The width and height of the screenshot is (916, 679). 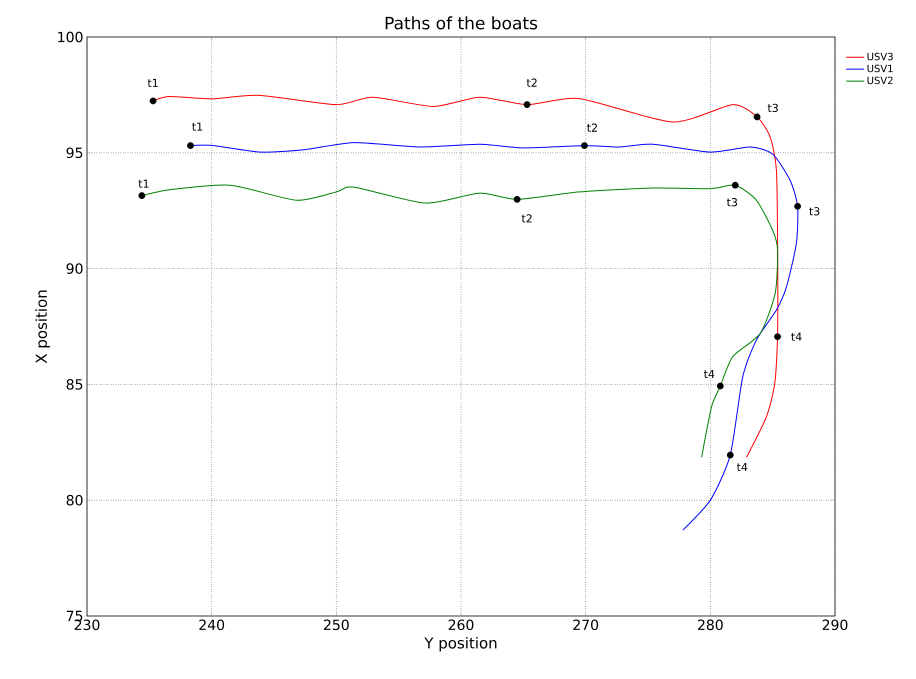 What do you see at coordinates (461, 625) in the screenshot?
I see `x-tick-label: 260` at bounding box center [461, 625].